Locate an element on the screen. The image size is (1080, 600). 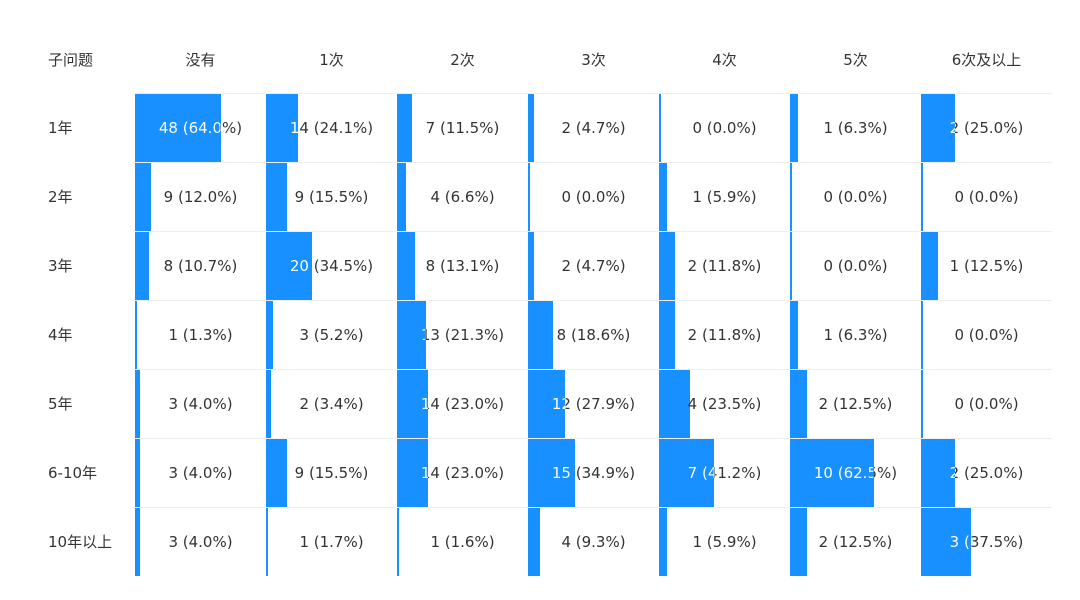
cell-value: 1 (1.3%) is located at coordinates (200, 335).